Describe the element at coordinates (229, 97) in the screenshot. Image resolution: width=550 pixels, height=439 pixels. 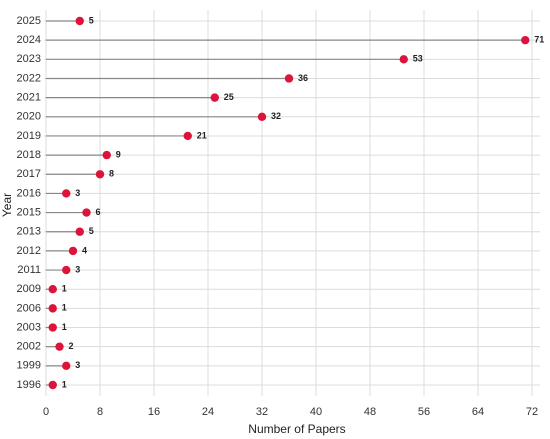
I see `data-label: 25` at that location.